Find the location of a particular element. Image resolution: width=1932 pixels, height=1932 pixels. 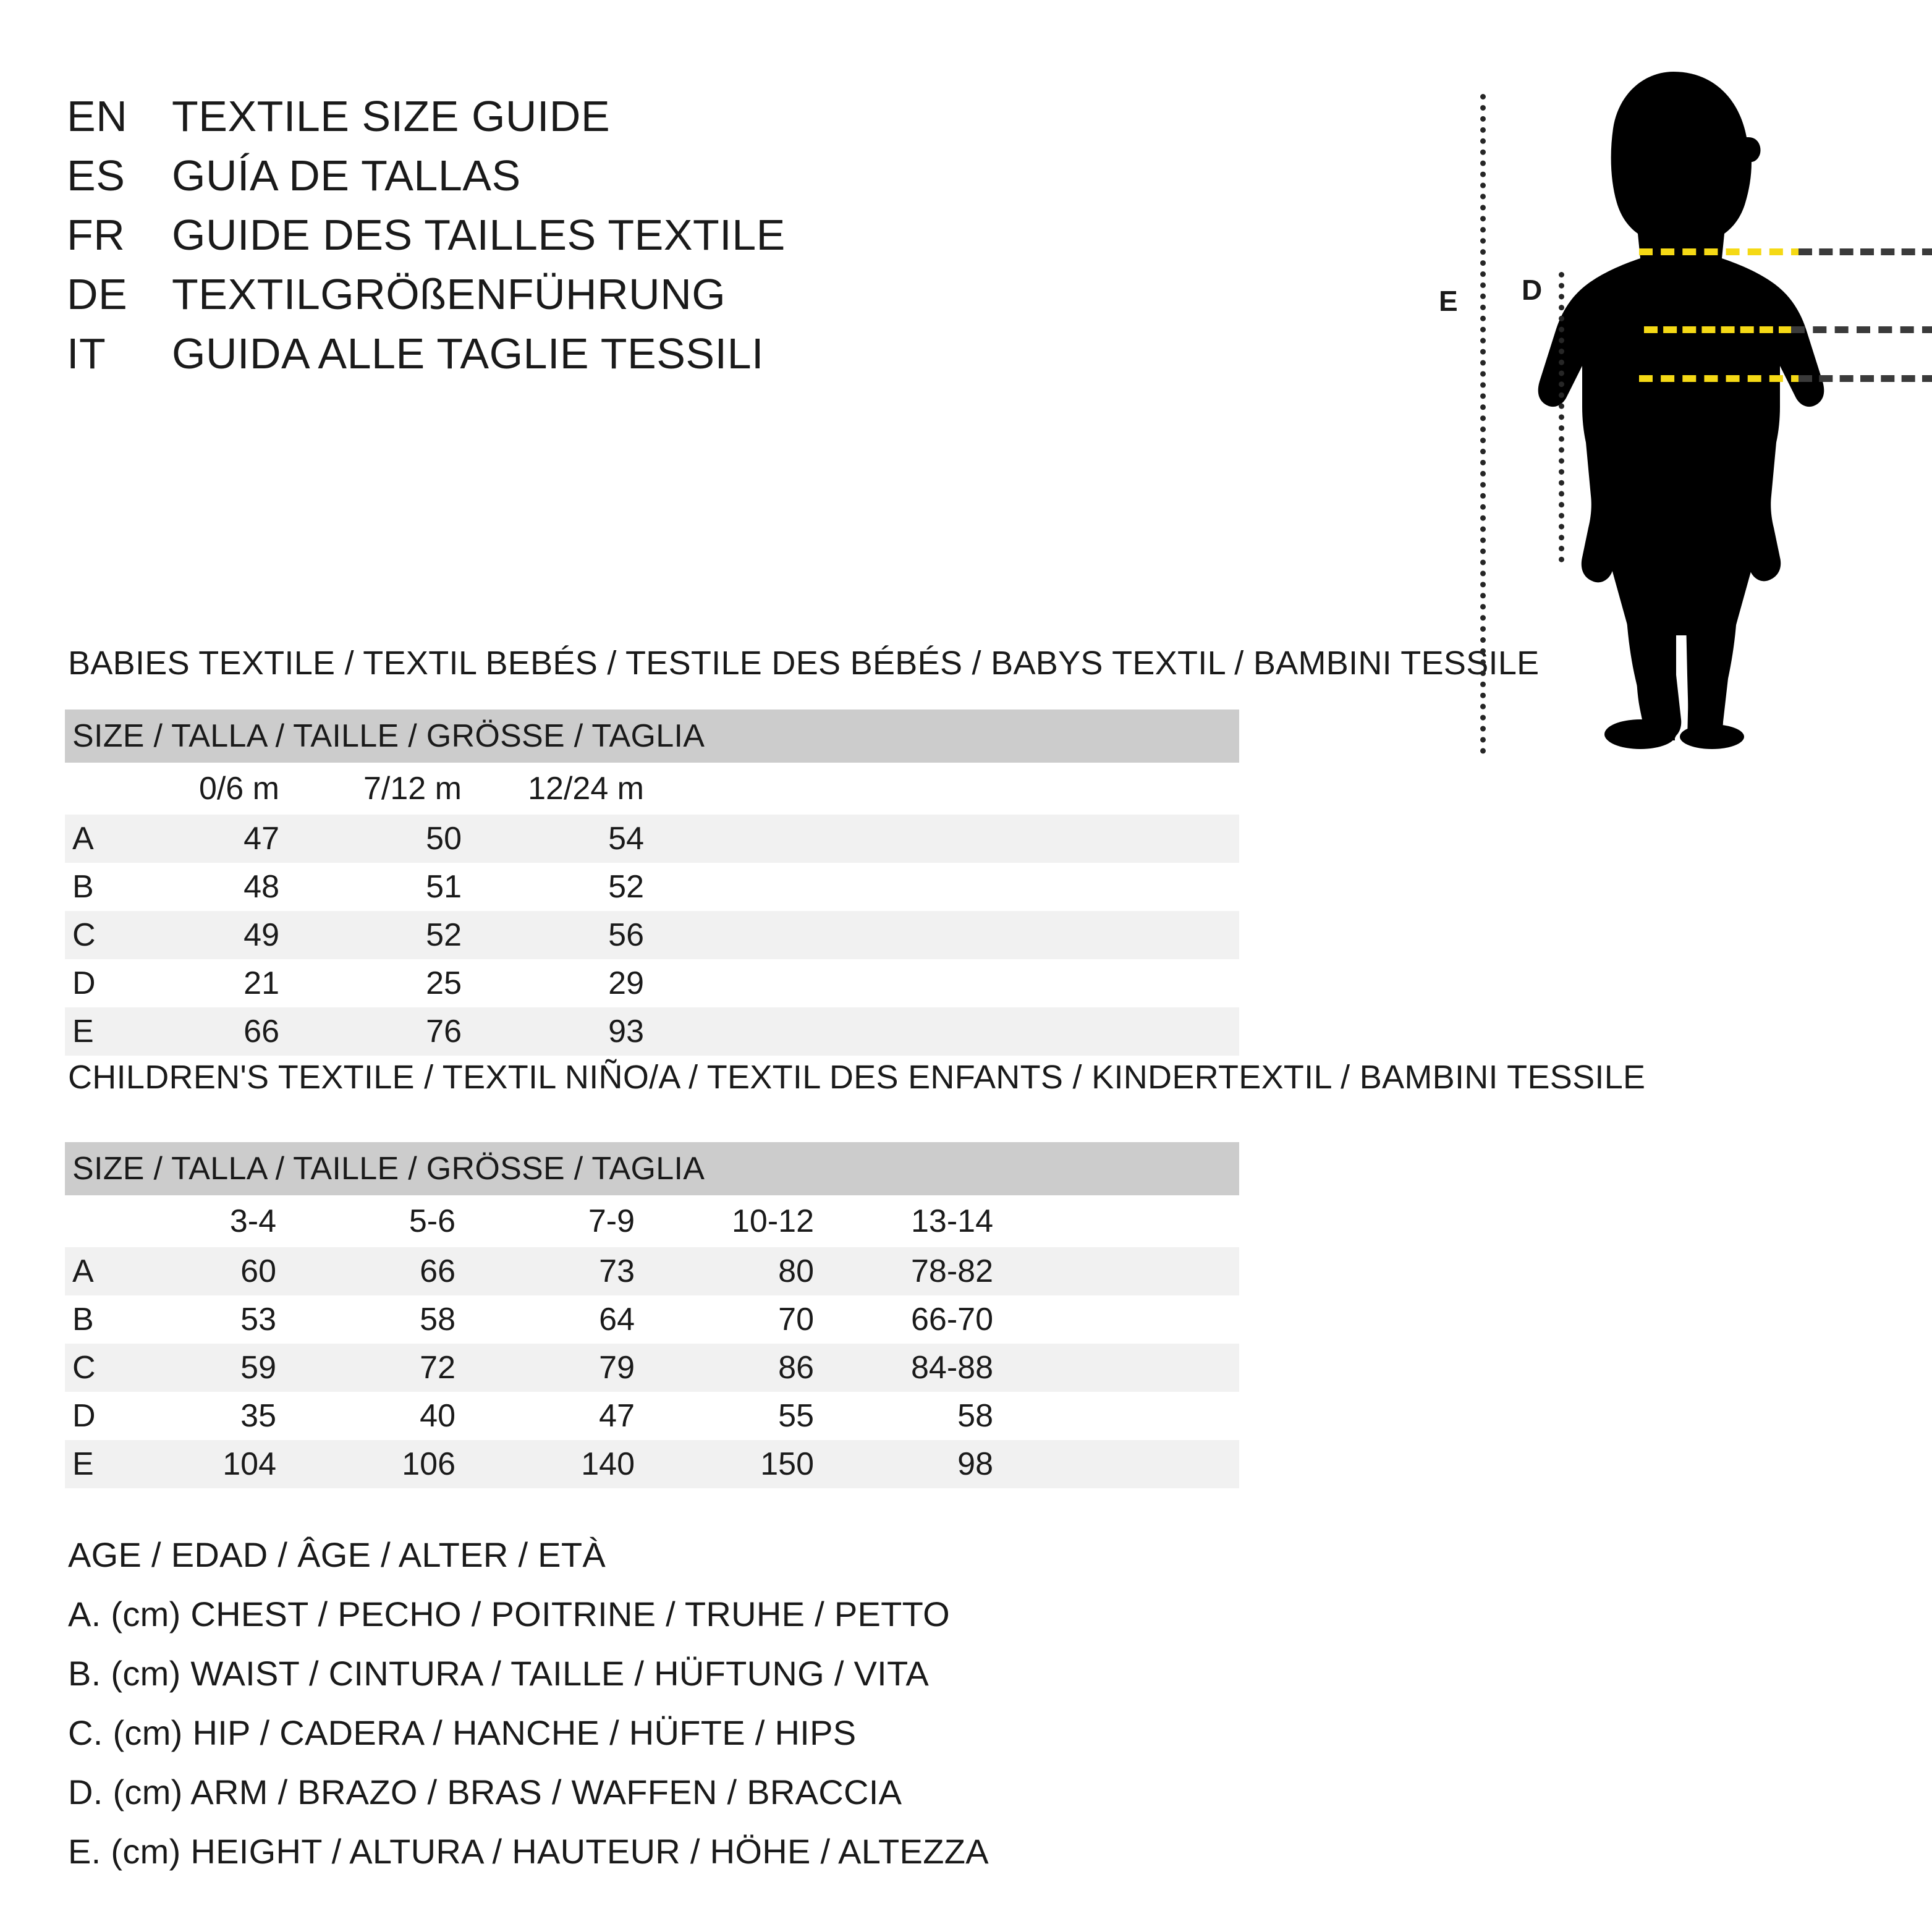

table-row: C 59 72 79 86 84-88 is located at coordinates (652, 1368).